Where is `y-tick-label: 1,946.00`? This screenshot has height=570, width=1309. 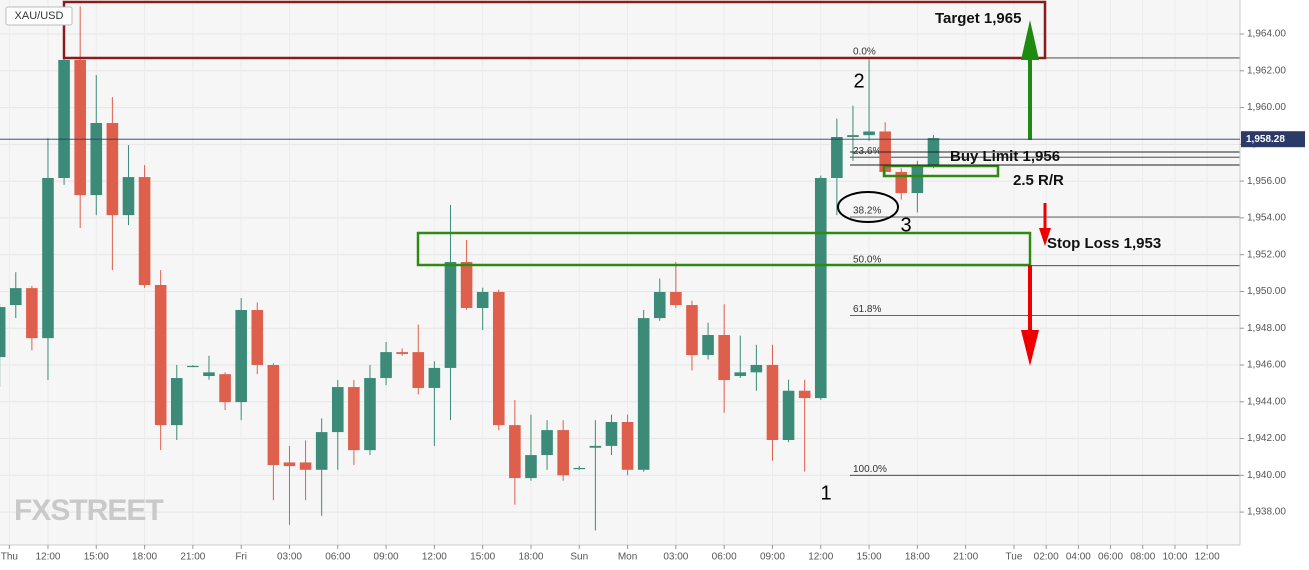
y-tick-label: 1,946.00 is located at coordinates (1266, 365).